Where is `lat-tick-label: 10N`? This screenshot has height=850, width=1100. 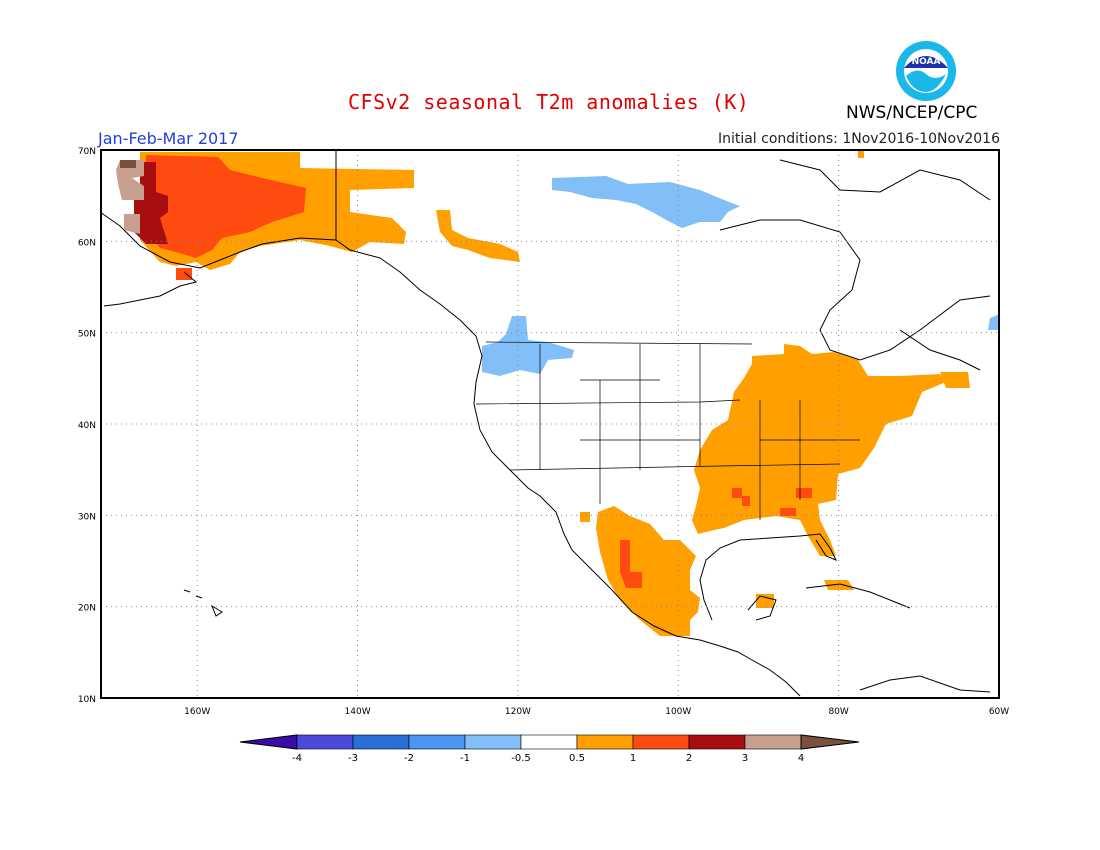
lat-tick-label: 10N is located at coordinates (87, 700).